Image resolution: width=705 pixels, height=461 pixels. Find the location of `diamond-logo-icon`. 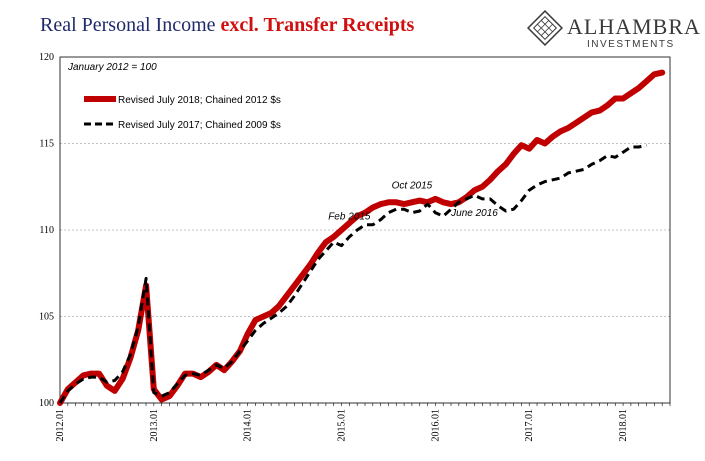

diamond-logo-icon is located at coordinates (545, 28).